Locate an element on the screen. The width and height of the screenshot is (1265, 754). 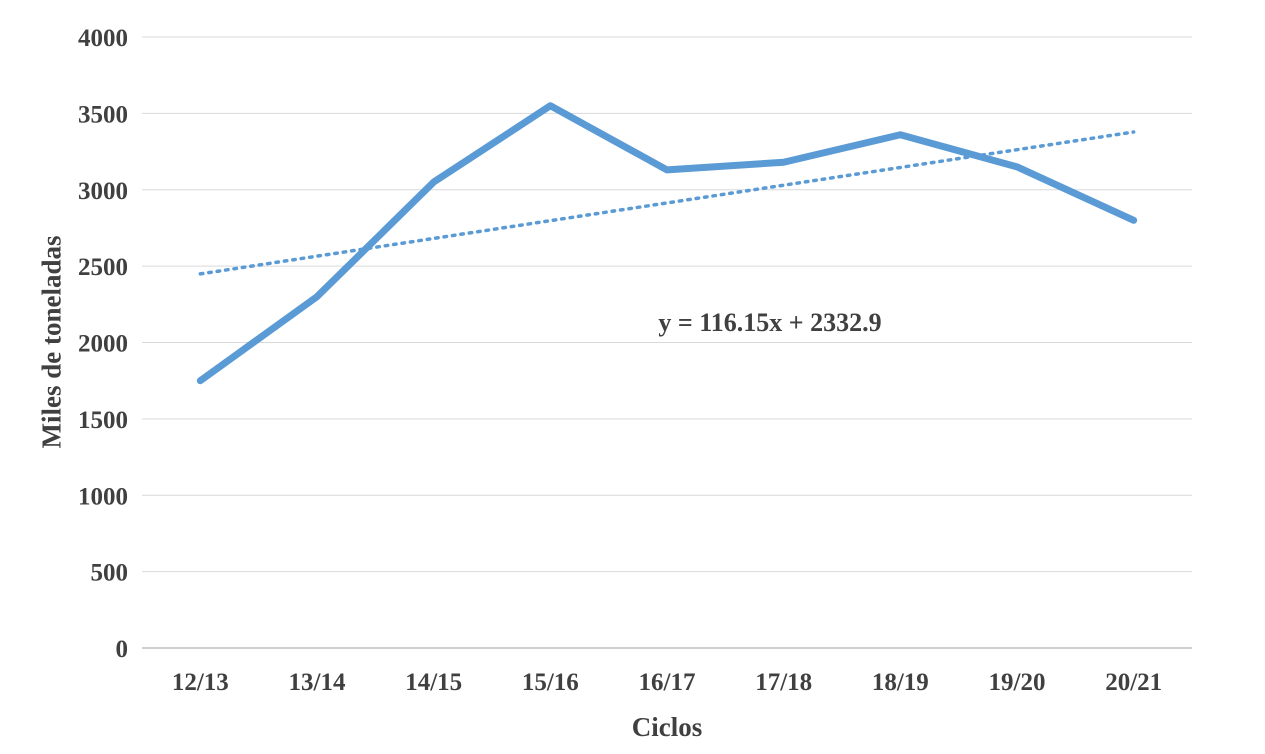
x-axis-title: Ciclos is located at coordinates (667, 727).